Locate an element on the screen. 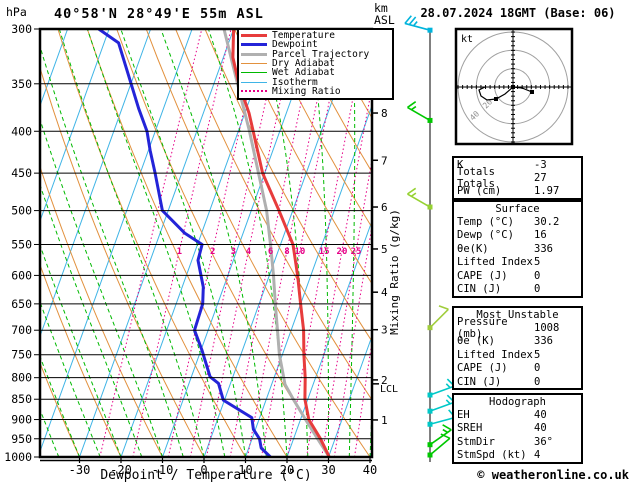 The height and width of the screenshot is (486, 629). legend-swatch-solid is located at coordinates (254, 54).